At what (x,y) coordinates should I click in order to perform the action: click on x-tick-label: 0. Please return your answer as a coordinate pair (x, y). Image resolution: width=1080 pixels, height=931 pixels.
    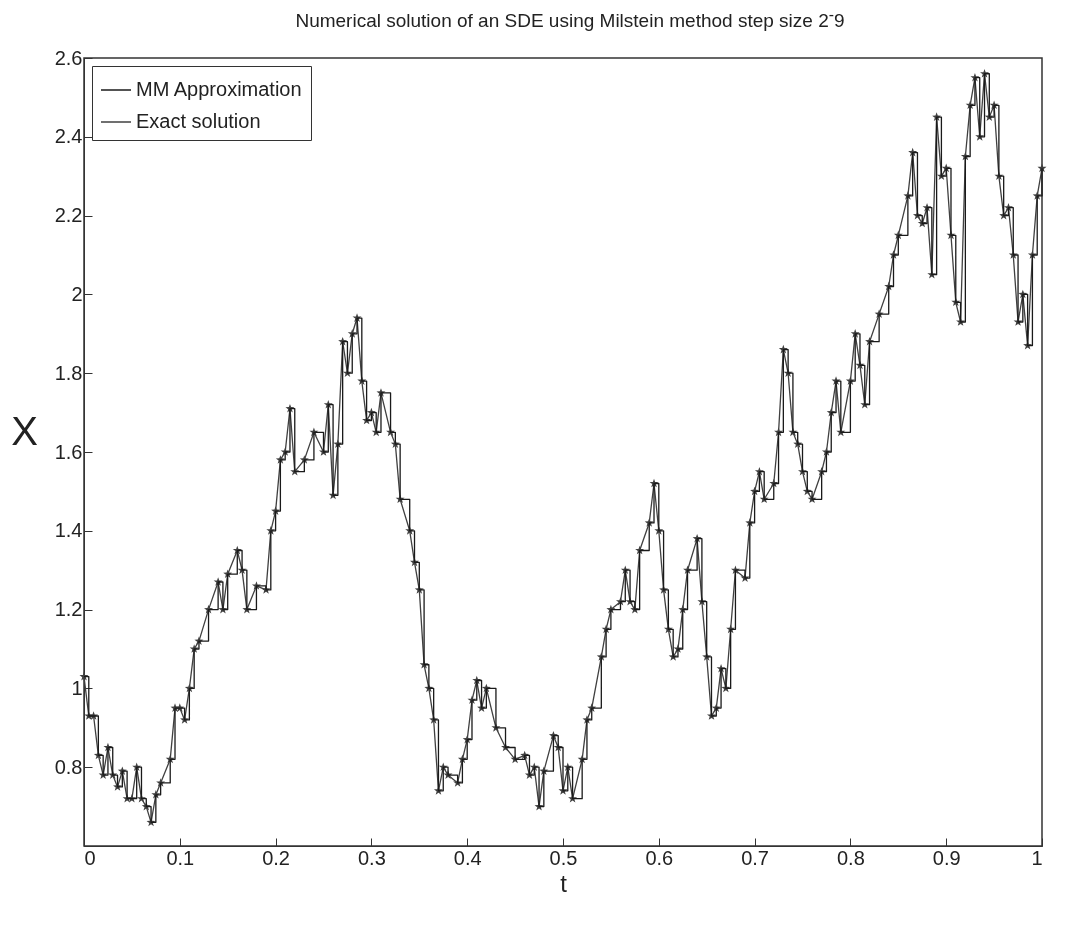
    Looking at the image, I should click on (90, 857).